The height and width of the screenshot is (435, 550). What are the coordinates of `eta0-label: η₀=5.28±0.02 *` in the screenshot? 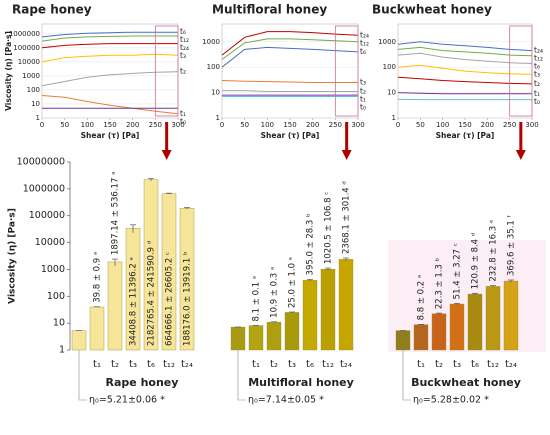 It's located at (451, 400).